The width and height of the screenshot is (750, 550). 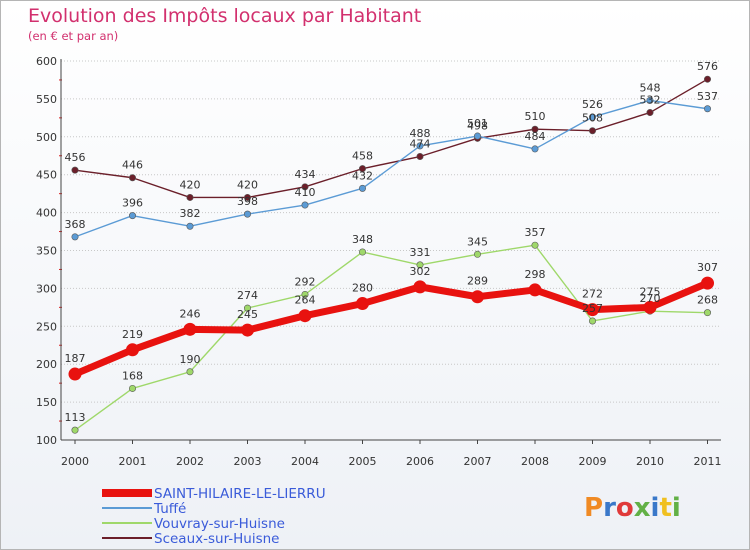 What do you see at coordinates (75, 461) in the screenshot?
I see `x-tick-label: 2000` at bounding box center [75, 461].